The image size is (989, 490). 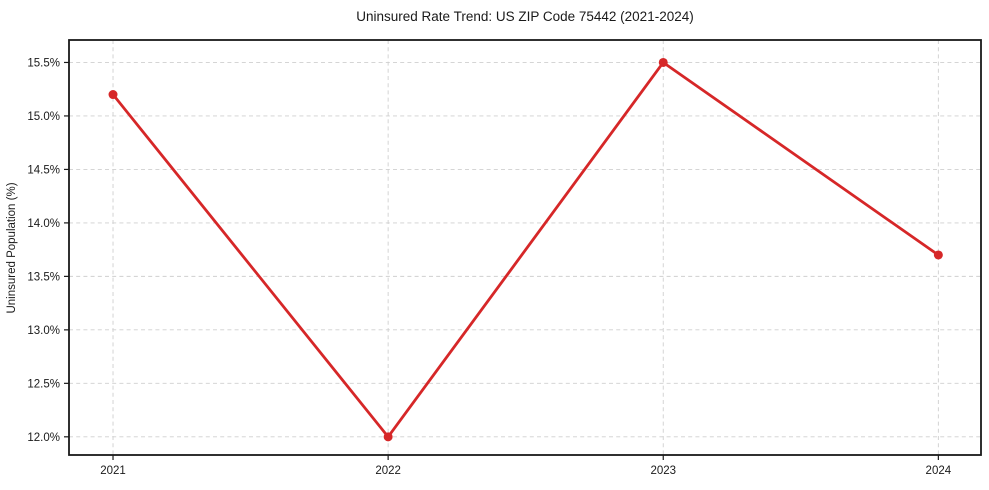 I want to click on y-axis-label: Uninsured Population (%), so click(x=12, y=247).